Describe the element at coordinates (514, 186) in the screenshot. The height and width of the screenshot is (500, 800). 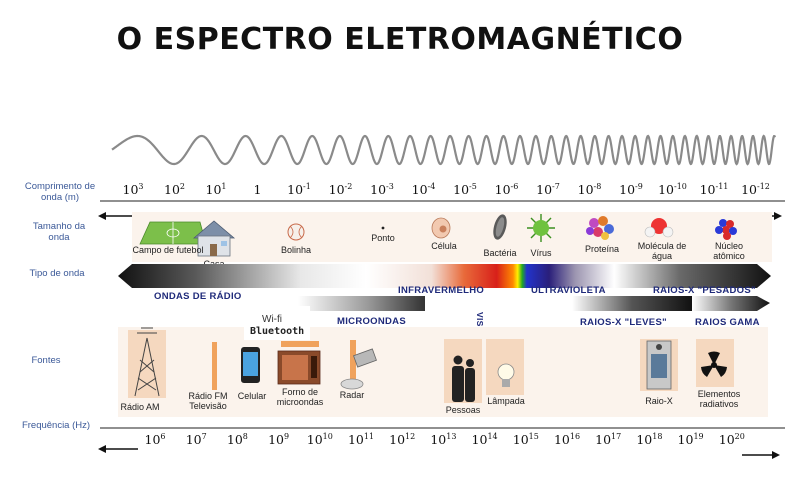
I see `wavelength-tick-exponent: -6` at that location.